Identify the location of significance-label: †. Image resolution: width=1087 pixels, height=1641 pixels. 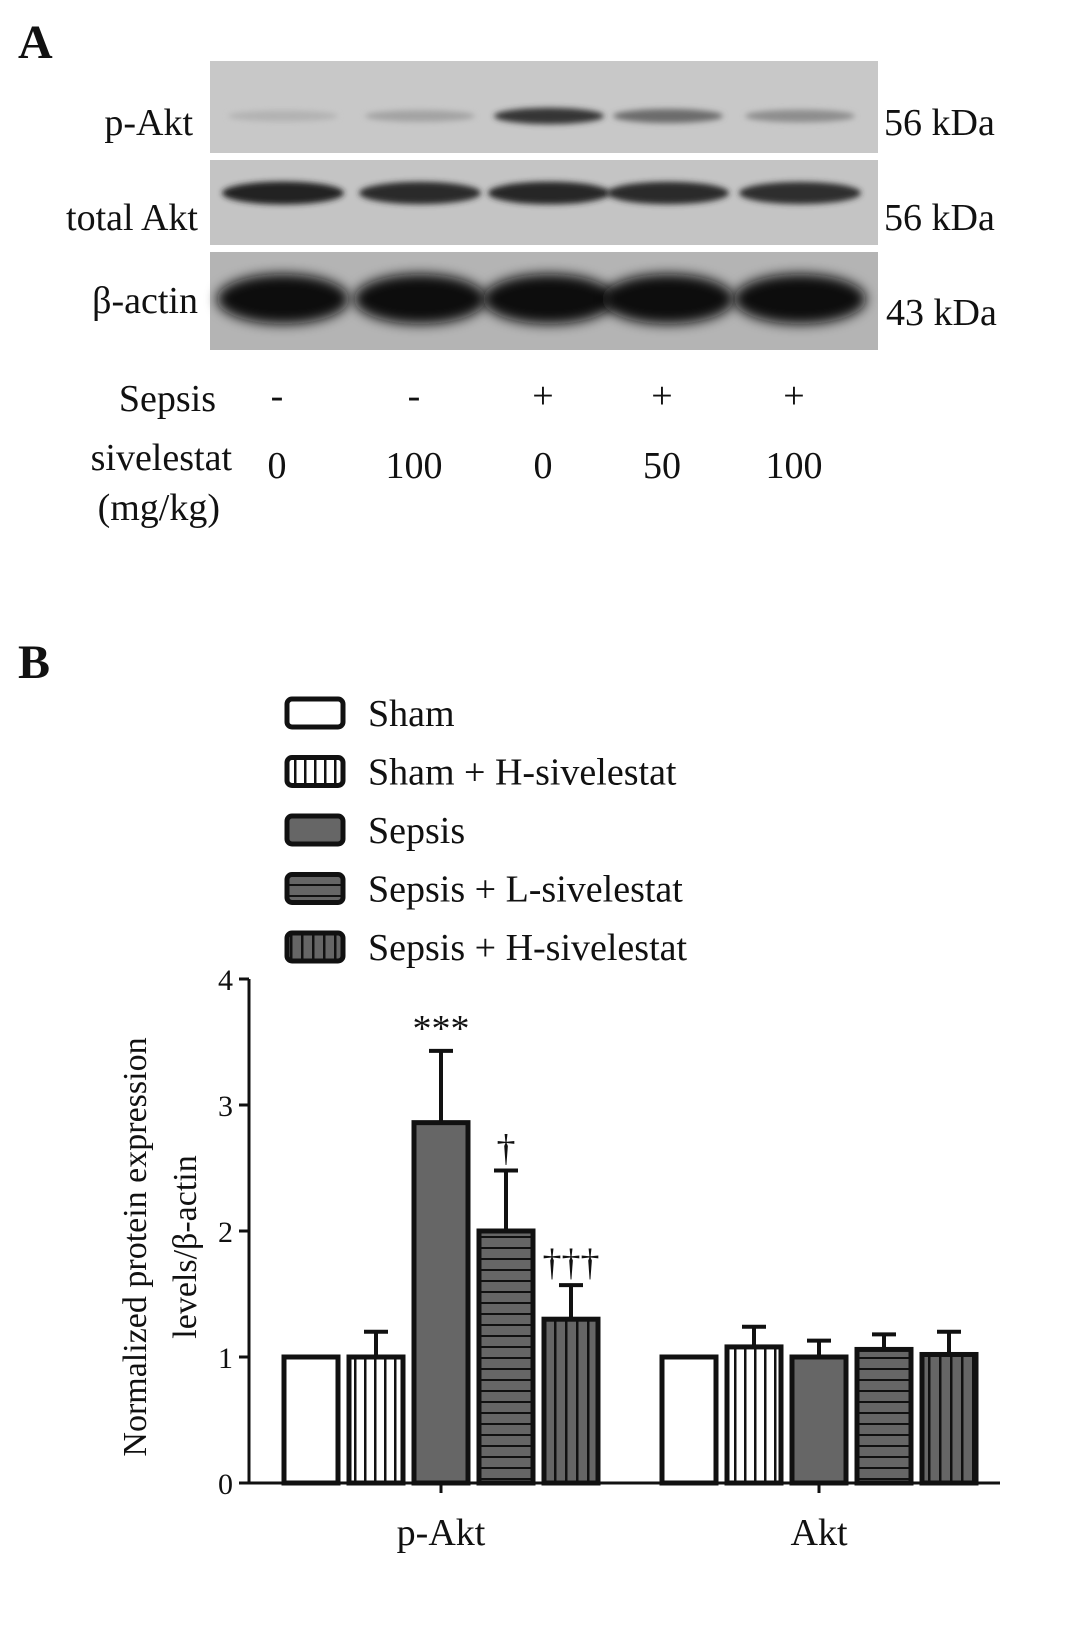
(506, 1149).